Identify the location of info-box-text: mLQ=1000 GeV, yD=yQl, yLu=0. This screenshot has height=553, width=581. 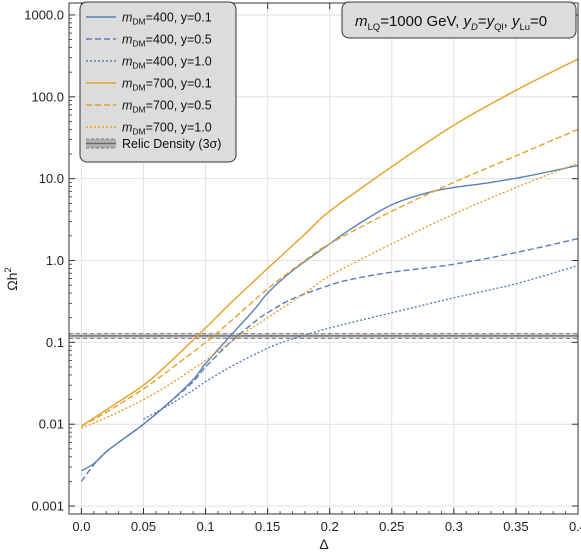
(451, 23).